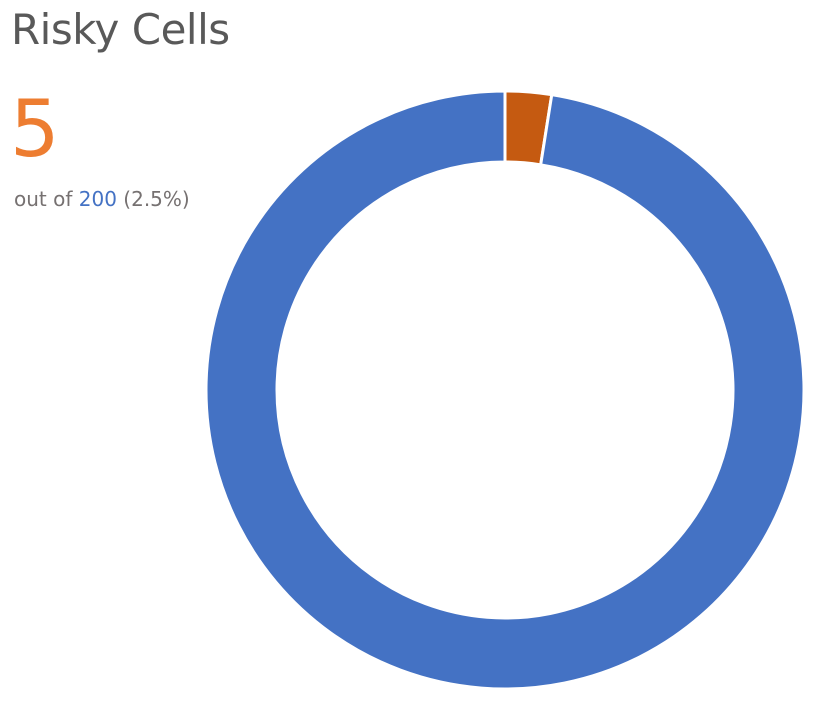 This screenshot has height=712, width=831. What do you see at coordinates (35, 130) in the screenshot?
I see `risky-count: 5` at bounding box center [35, 130].